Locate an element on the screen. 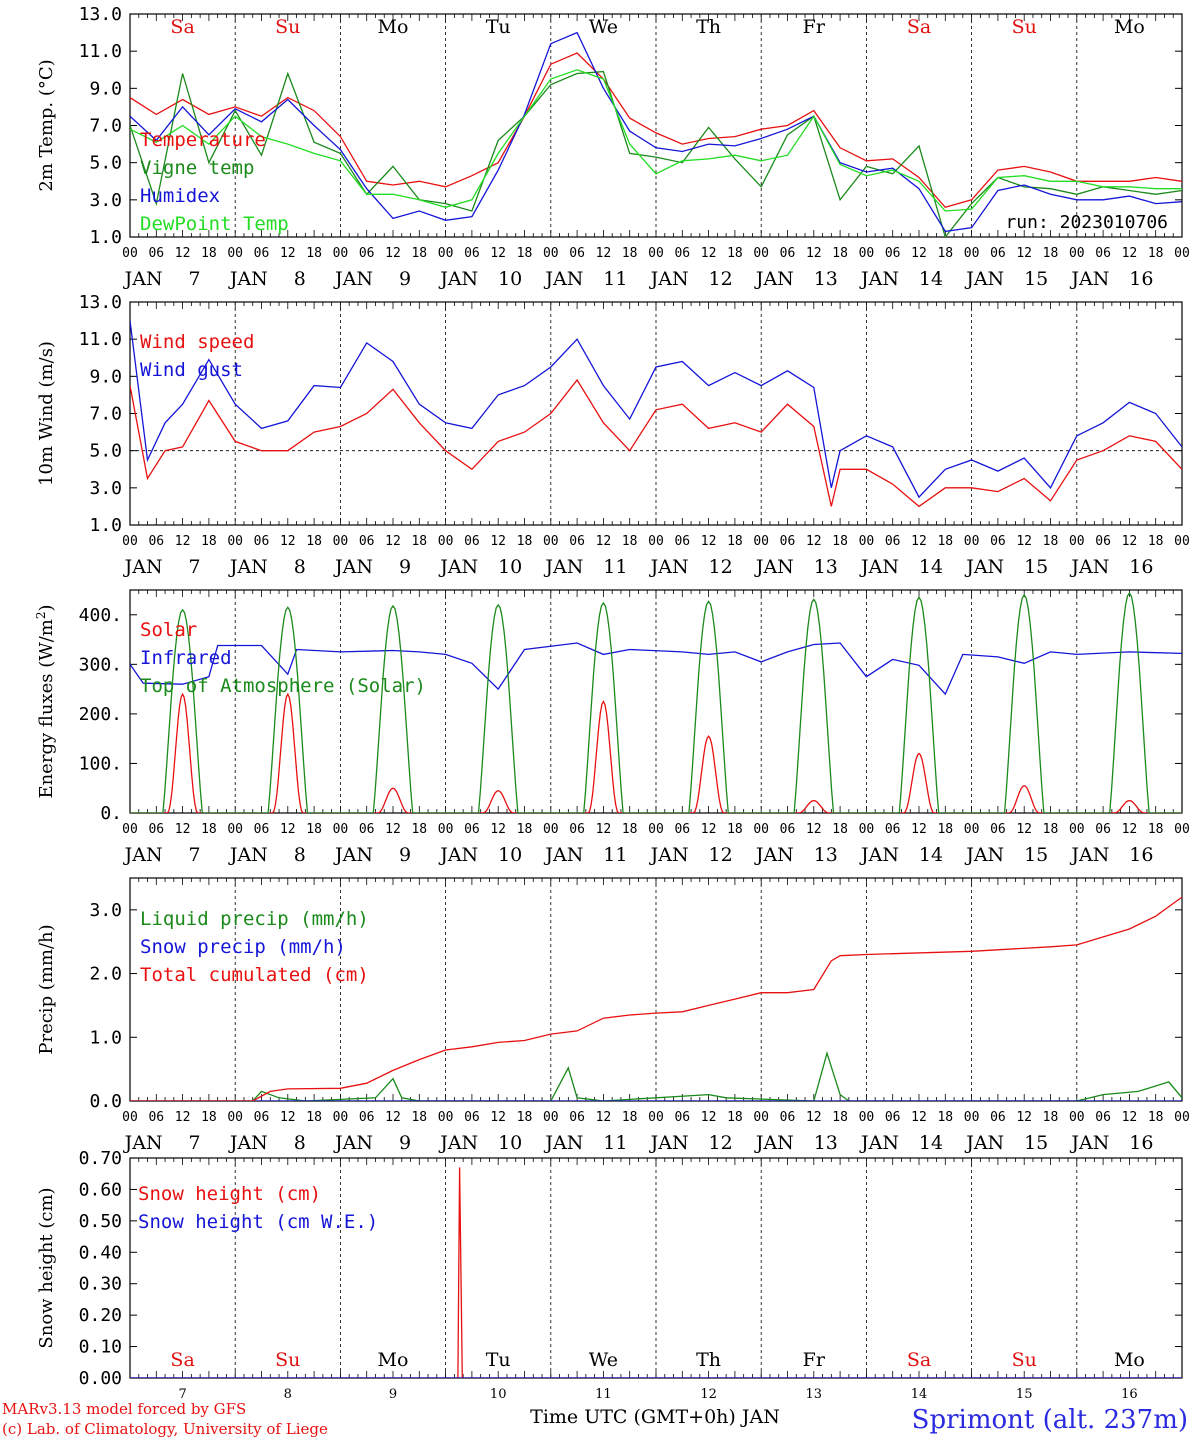 The image size is (1194, 1440). y-tick-label: 0.10 is located at coordinates (100, 1347).